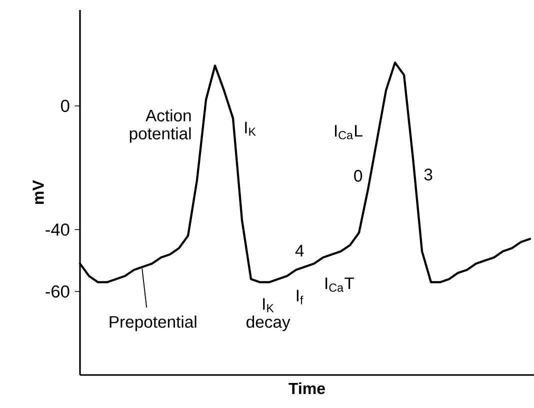  I want to click on annotation: I$_{K}$ decay, so click(268, 315).